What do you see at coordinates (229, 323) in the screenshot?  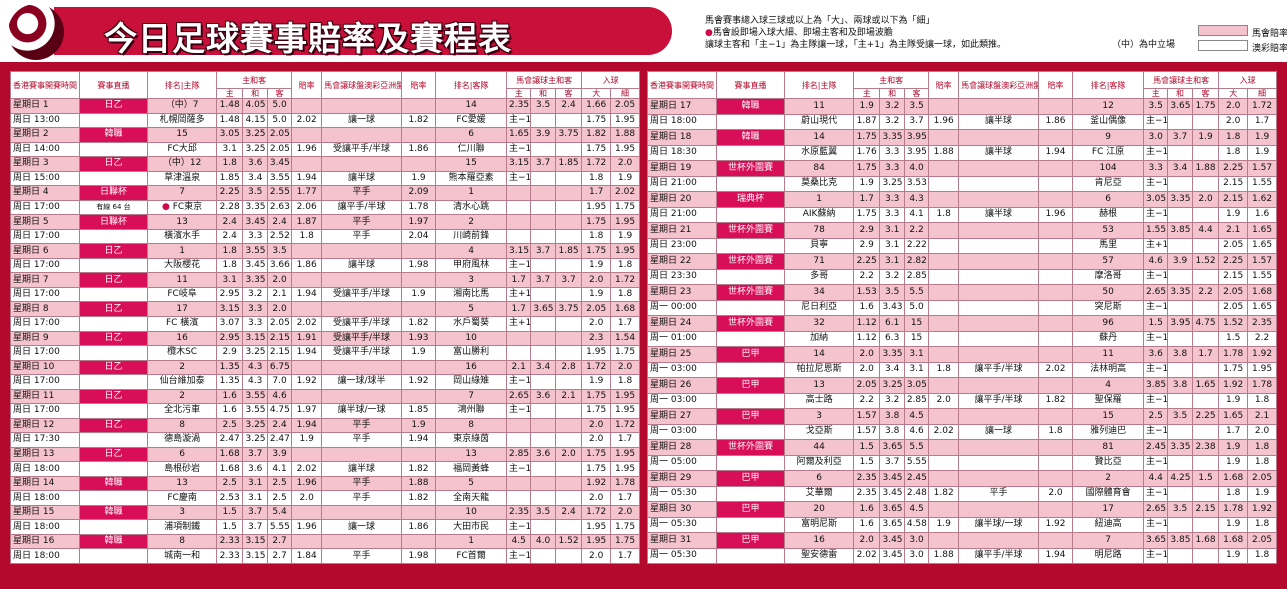 I see `odds-cell: 3.07` at bounding box center [229, 323].